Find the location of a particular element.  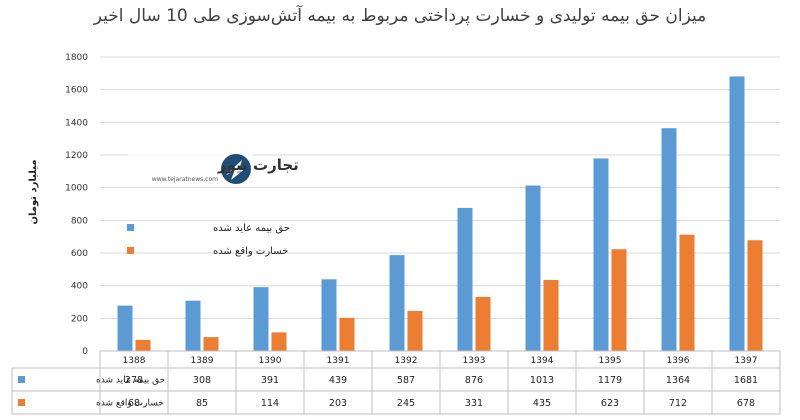

x-tick-label: 1388 is located at coordinates (134, 361).